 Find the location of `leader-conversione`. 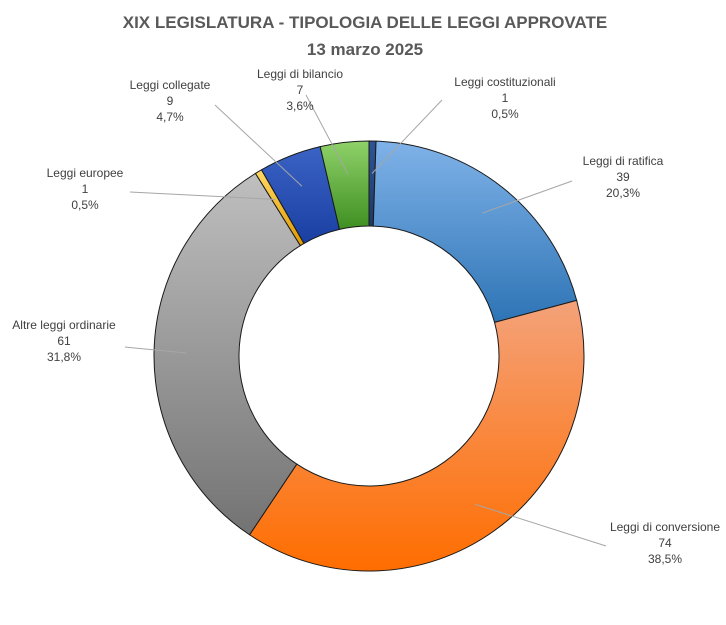

leader-conversione is located at coordinates (541, 525).